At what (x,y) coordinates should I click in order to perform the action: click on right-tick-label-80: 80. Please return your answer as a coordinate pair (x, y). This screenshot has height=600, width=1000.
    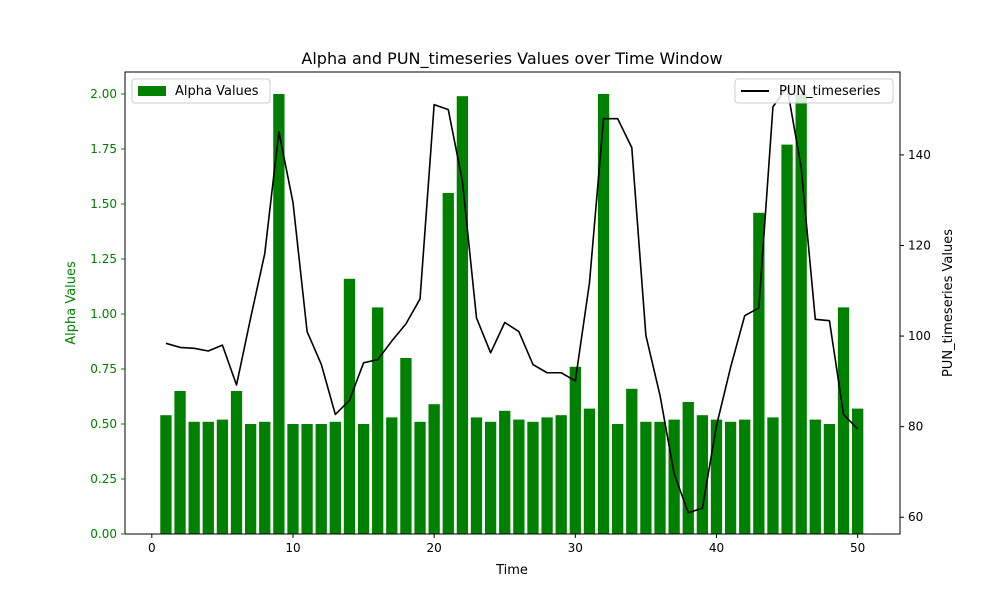
    Looking at the image, I should click on (915, 427).